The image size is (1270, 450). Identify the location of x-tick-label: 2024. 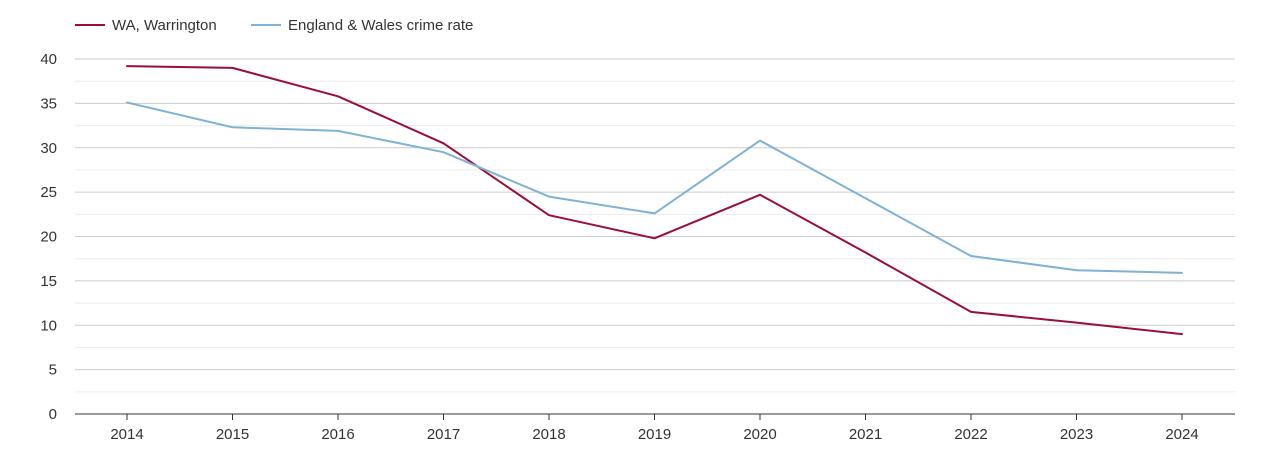
(1181, 434).